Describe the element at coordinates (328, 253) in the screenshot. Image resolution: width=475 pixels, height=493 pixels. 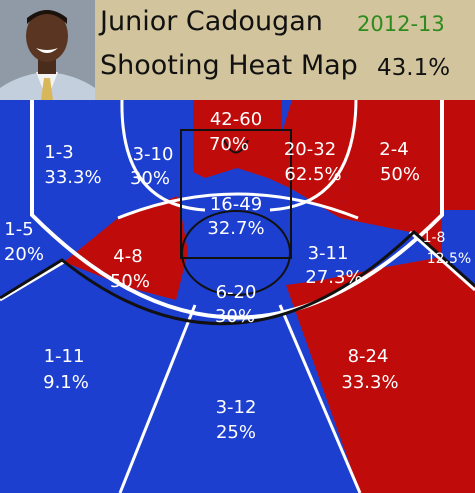
I see `label-right-baseline-mid-count: 3-11` at that location.